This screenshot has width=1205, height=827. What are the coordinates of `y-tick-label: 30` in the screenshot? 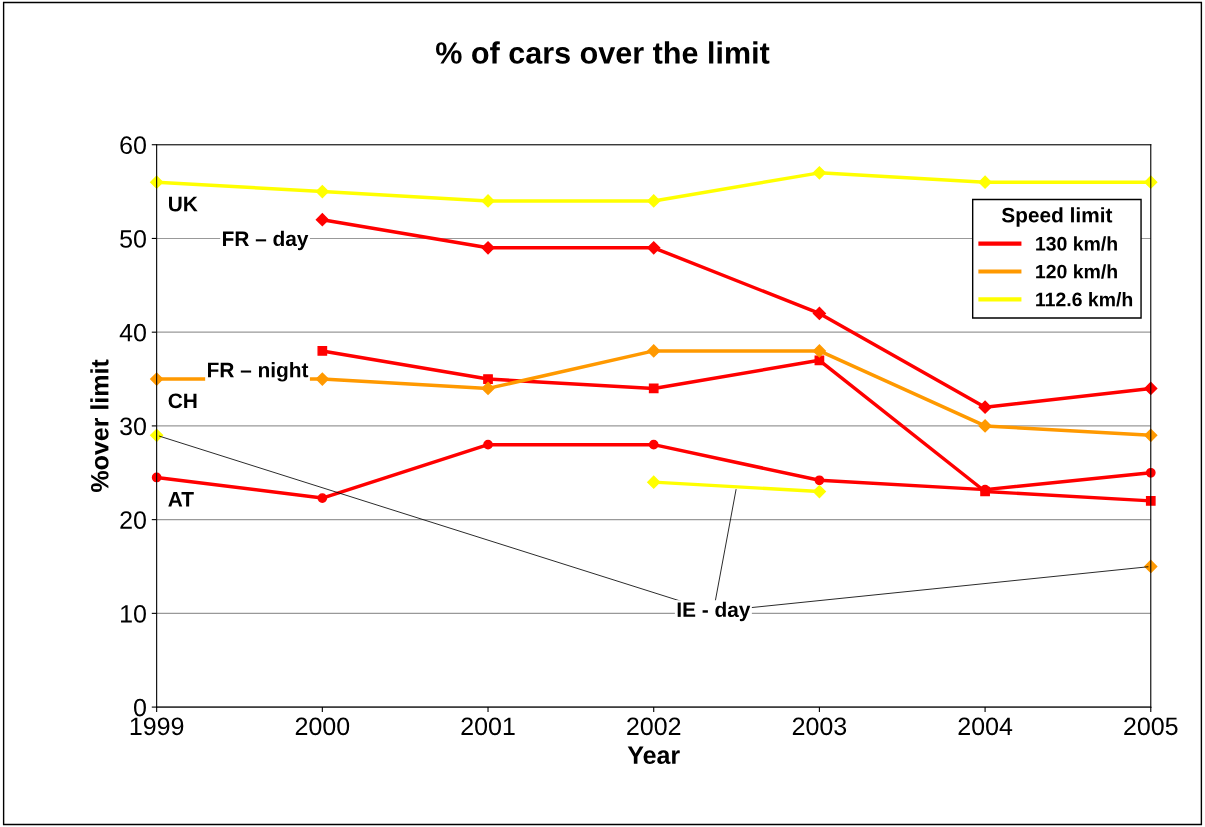 It's located at (133, 426).